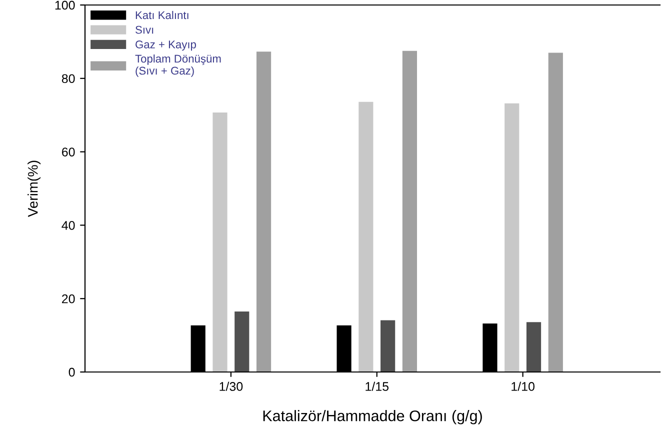 This screenshot has height=441, width=662. I want to click on x-tick-label: 1/30, so click(231, 386).